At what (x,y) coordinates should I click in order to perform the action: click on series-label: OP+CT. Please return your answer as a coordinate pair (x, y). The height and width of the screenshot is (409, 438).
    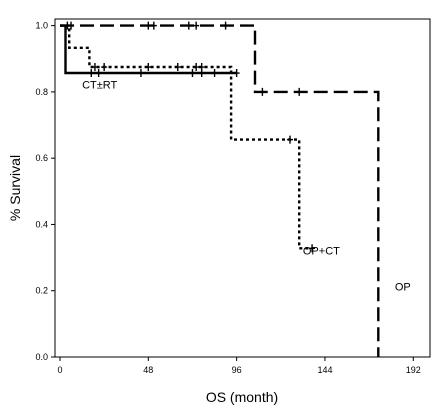
    Looking at the image, I should click on (321, 251).